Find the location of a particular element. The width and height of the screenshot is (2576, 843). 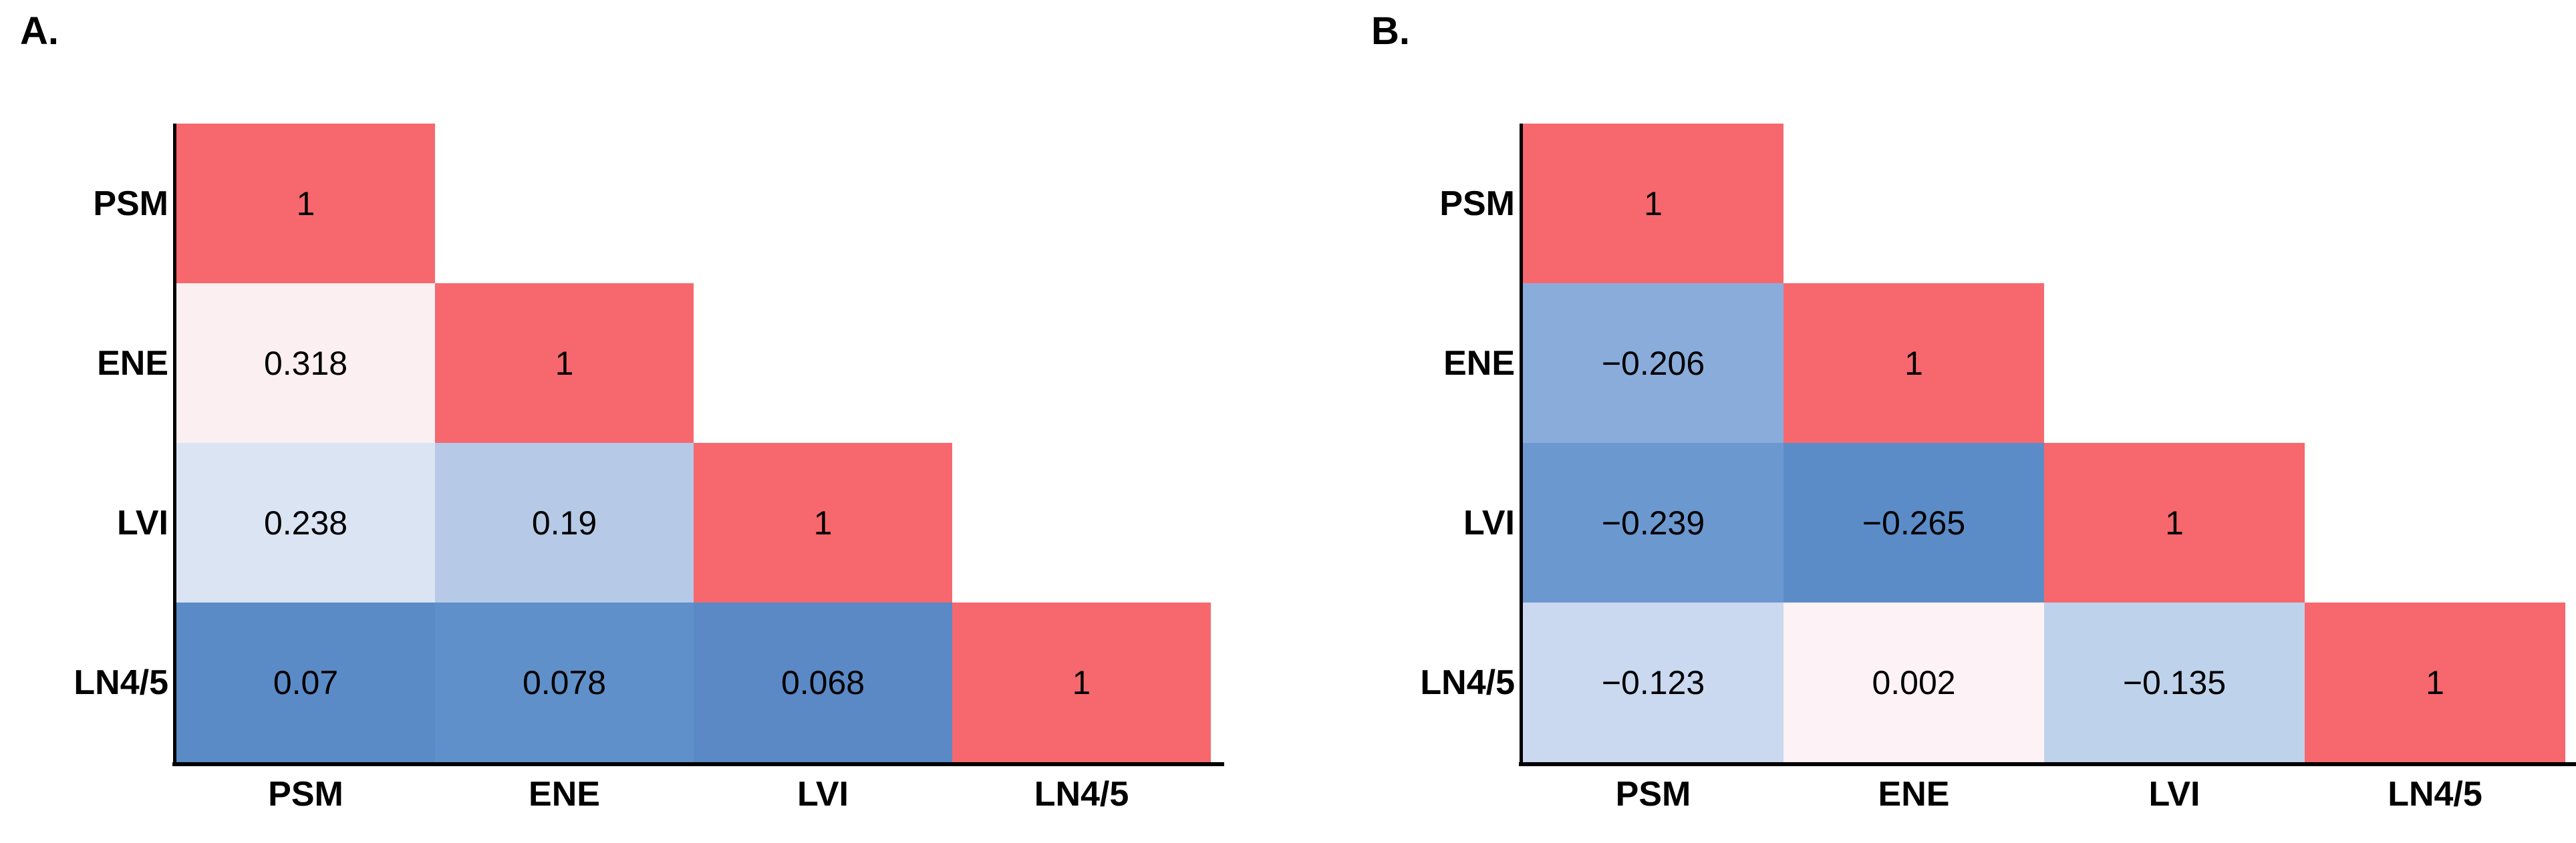

matrix-cell: 0.078 is located at coordinates (564, 683).